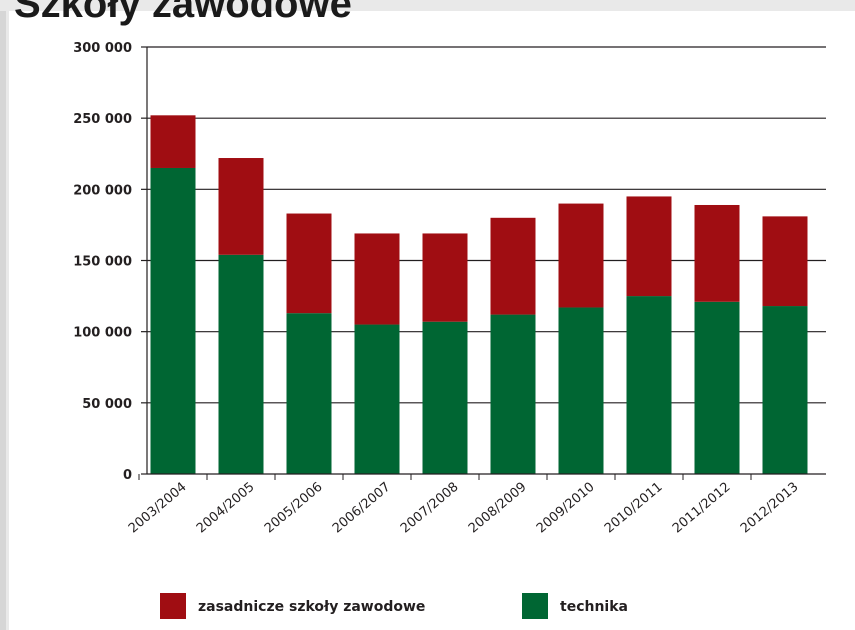 The image size is (855, 630). Describe the element at coordinates (702, 508) in the screenshot. I see `x-tick-label: 2011/2012` at that location.